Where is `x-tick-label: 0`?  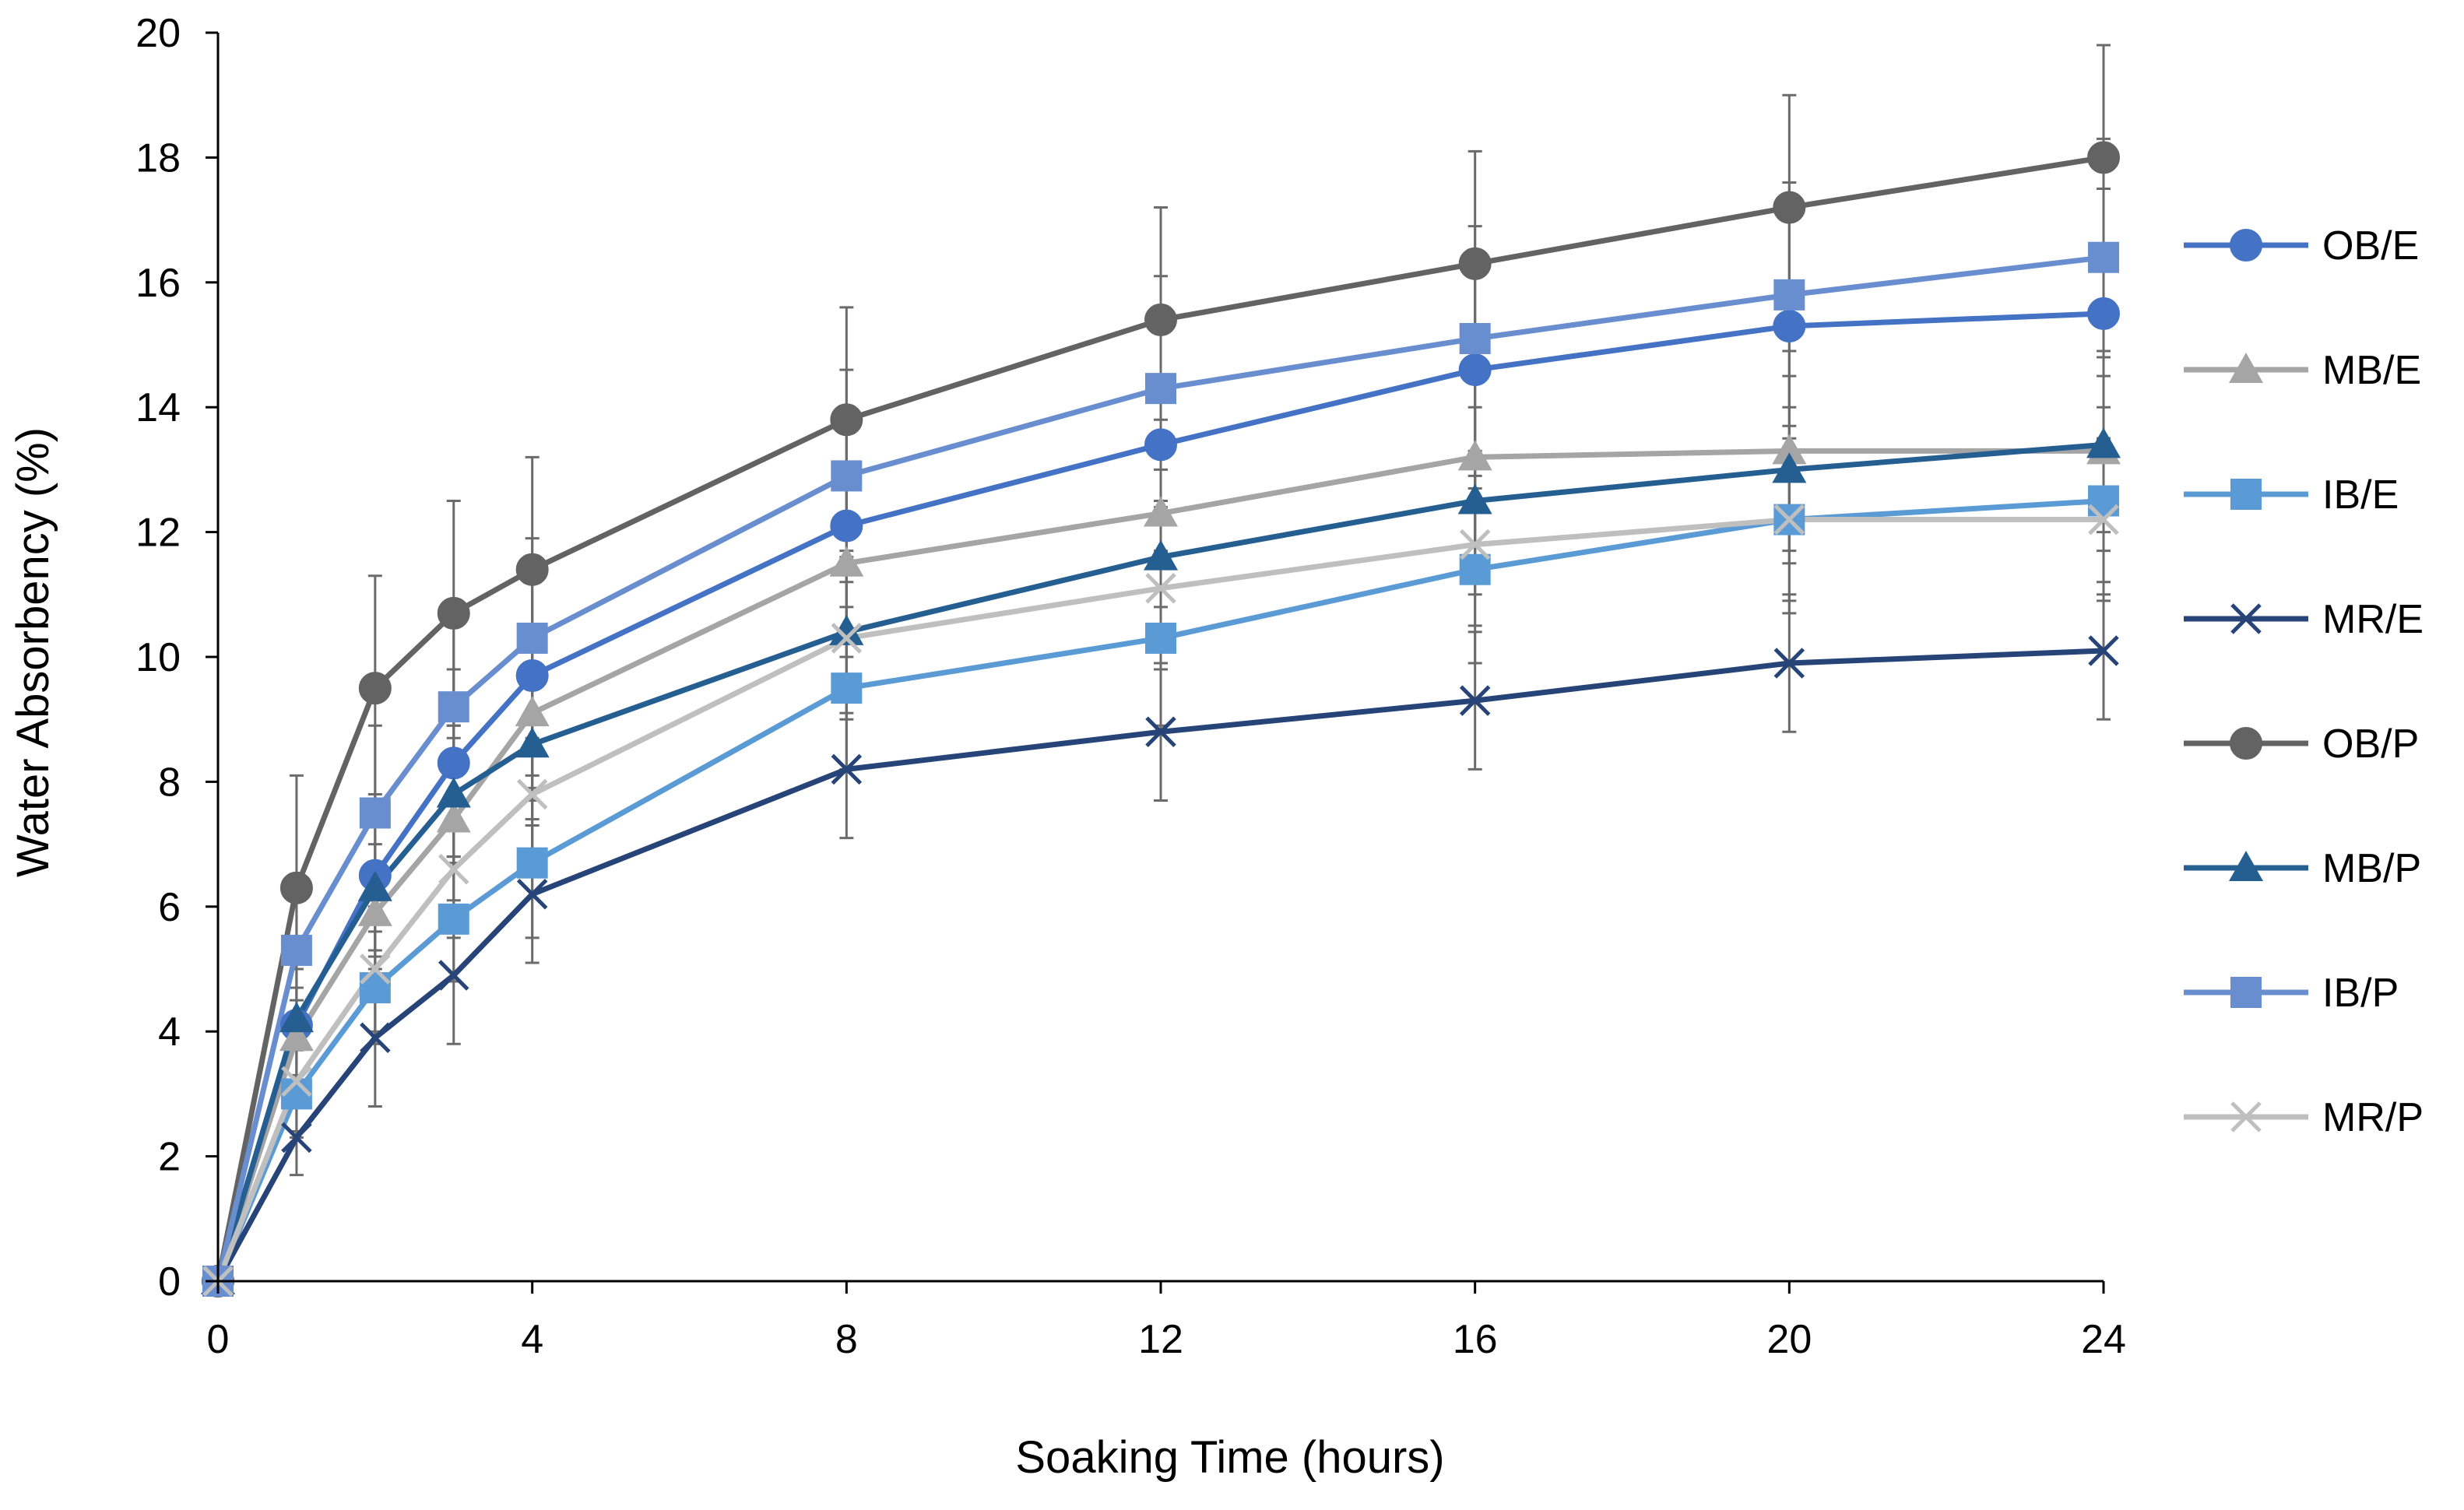 x-tick-label: 0 is located at coordinates (218, 1339).